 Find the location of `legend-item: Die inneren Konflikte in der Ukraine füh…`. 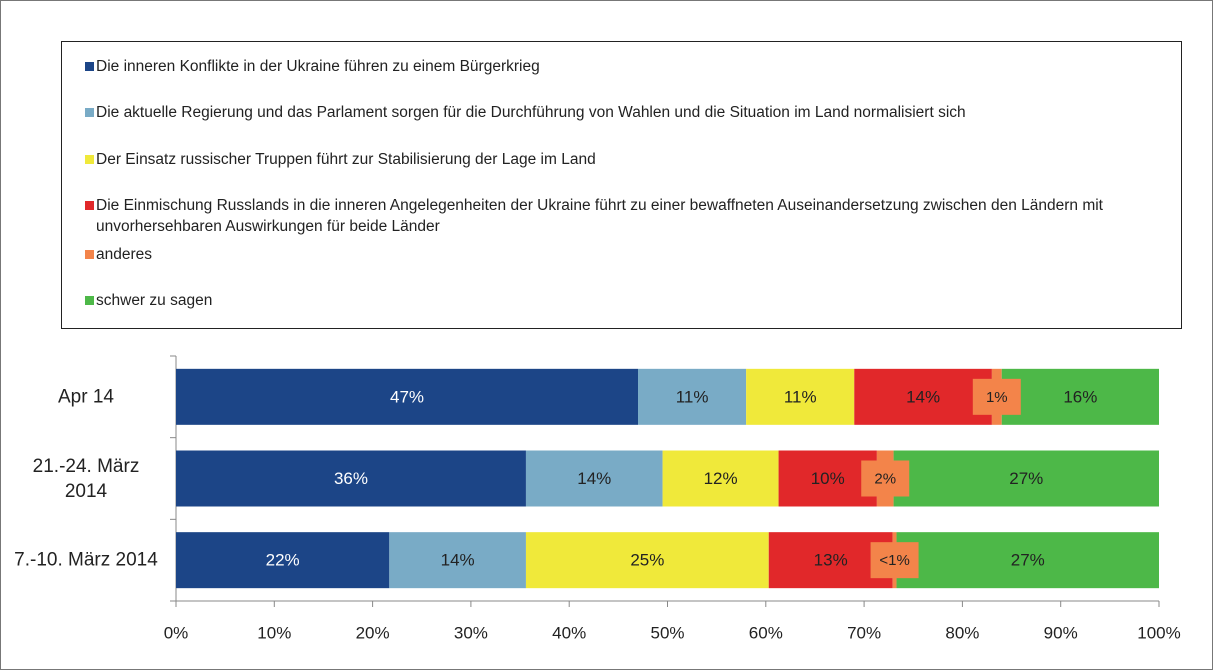

legend-item: Die inneren Konflikte in der Ukraine füh… is located at coordinates (620, 66).